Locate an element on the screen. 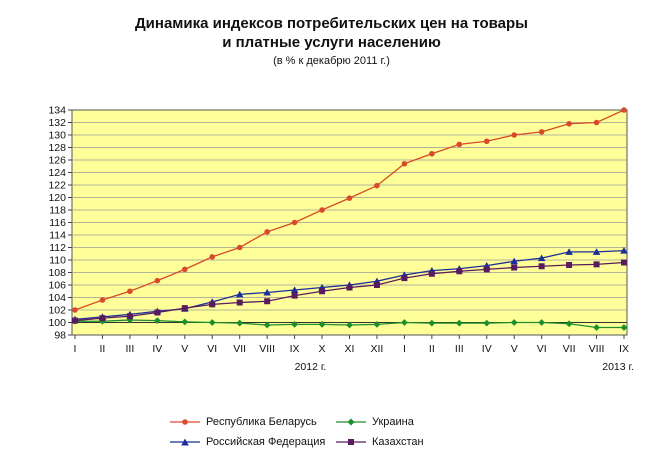  x-tick-label-5: VI is located at coordinates (212, 349).